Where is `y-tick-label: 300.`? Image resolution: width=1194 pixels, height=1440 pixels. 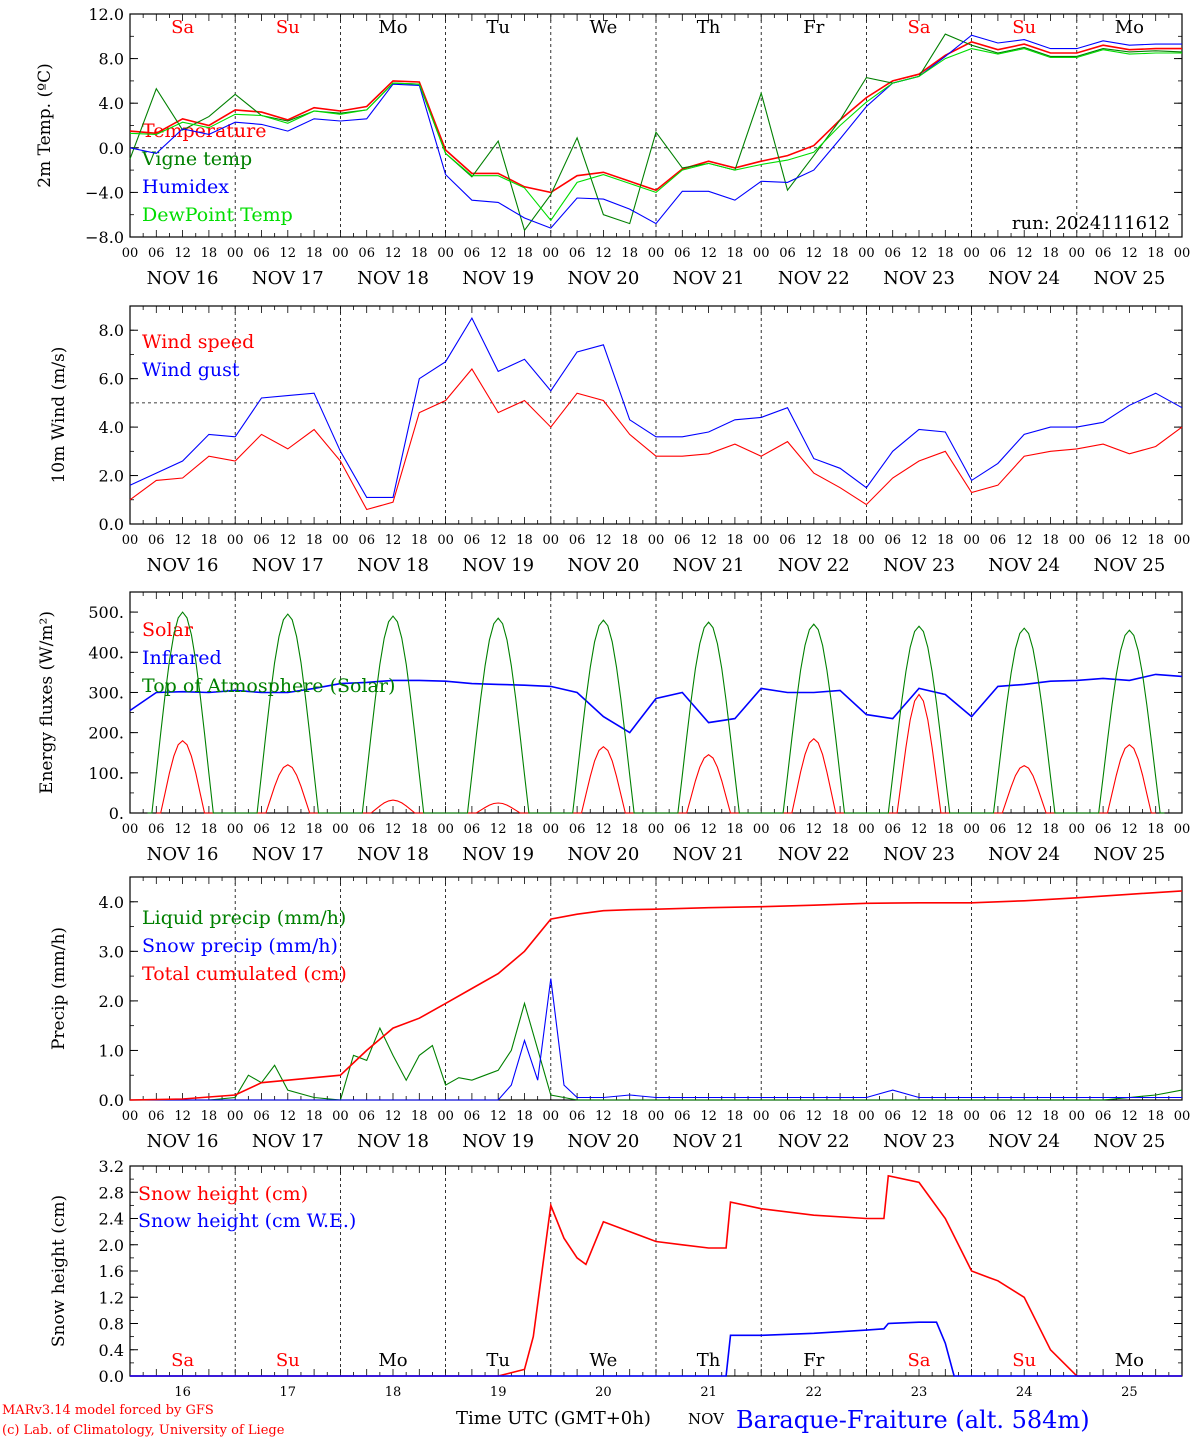 y-tick-label: 300. is located at coordinates (106, 692).